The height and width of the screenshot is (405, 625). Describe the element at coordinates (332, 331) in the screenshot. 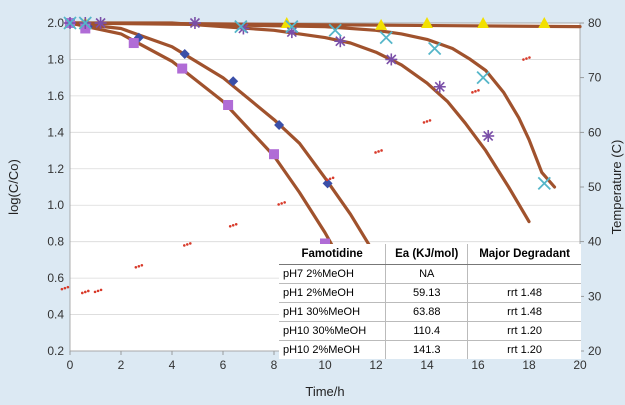

I see `table-cell: pH10 30%MeOH` at that location.